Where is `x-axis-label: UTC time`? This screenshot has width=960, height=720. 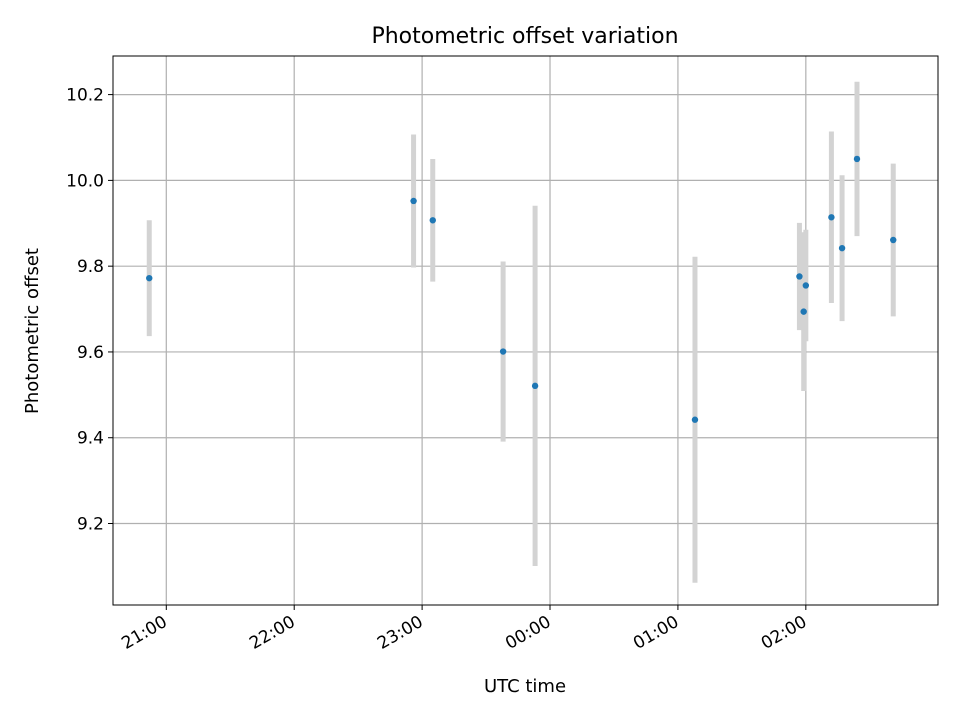
x-axis-label: UTC time is located at coordinates (525, 686).